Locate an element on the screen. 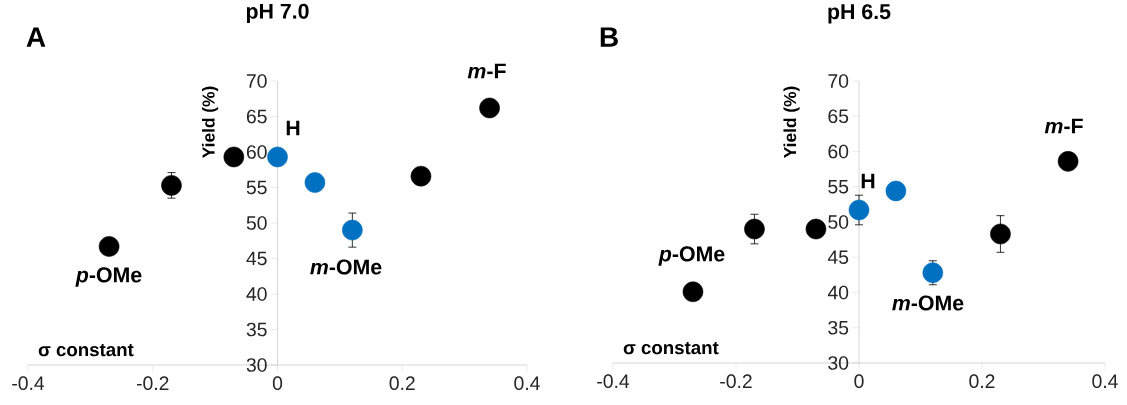  chart-title: pH 7.0 is located at coordinates (277, 13).